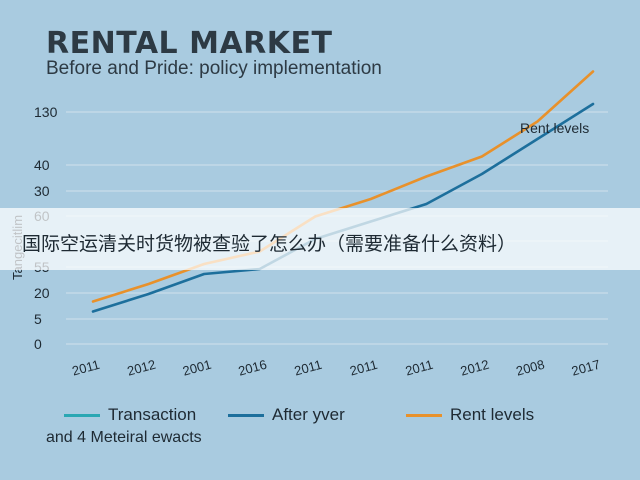 The height and width of the screenshot is (480, 640). What do you see at coordinates (46, 112) in the screenshot?
I see `y-tick-label: 130` at bounding box center [46, 112].